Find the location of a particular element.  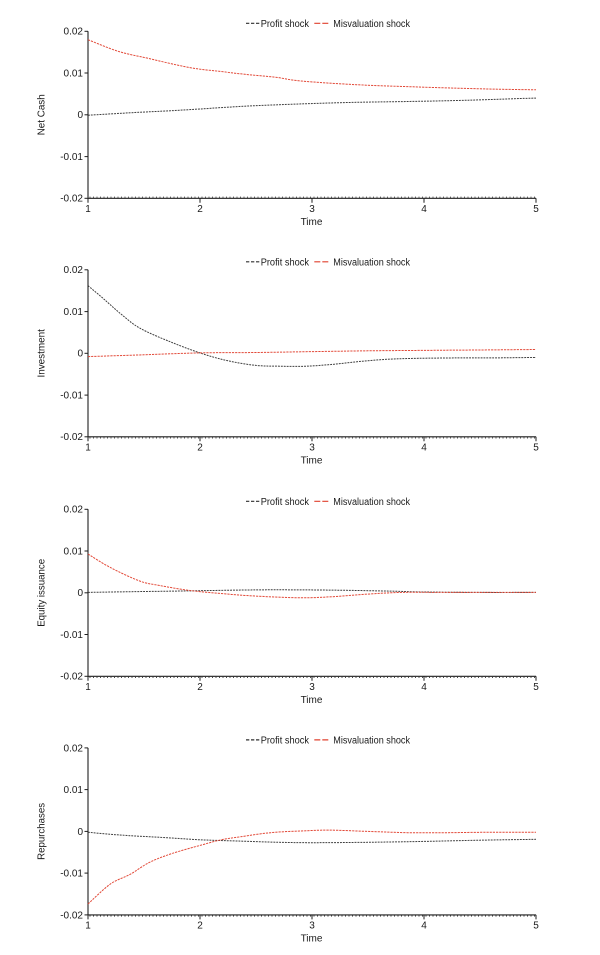

svg-text: Net Cash is located at coordinates (42, 114).